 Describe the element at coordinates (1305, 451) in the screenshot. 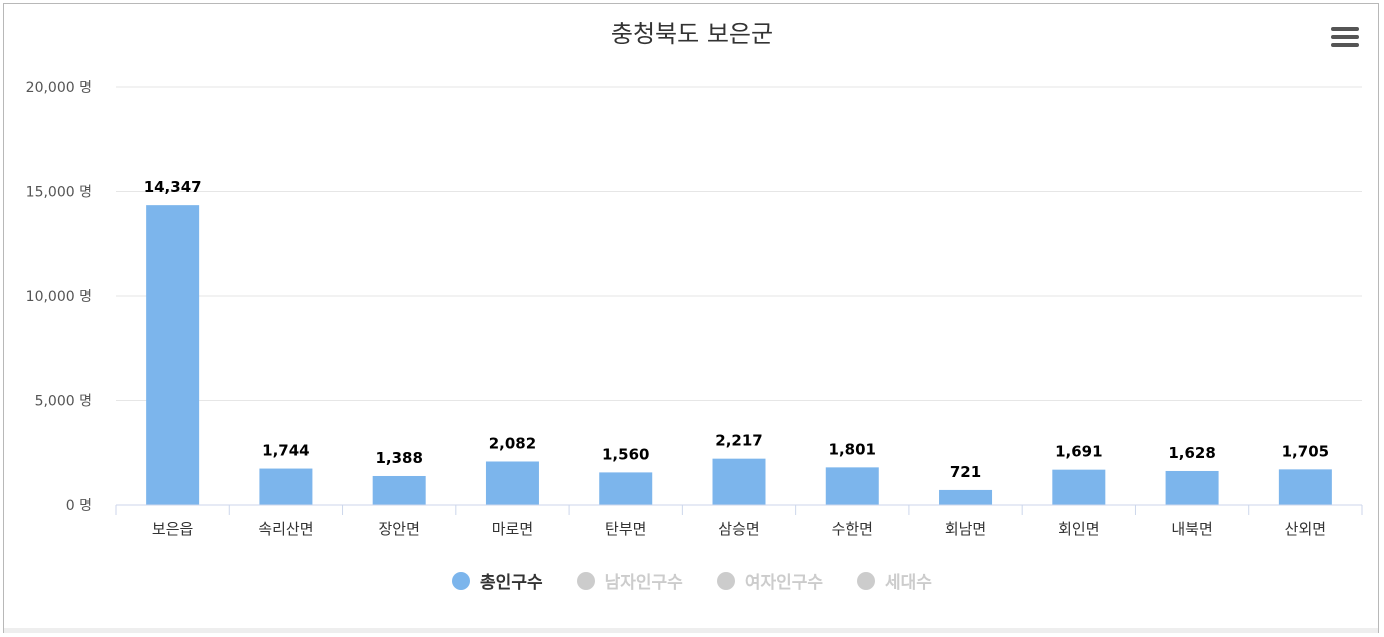

I see `data-label: 1,705` at that location.